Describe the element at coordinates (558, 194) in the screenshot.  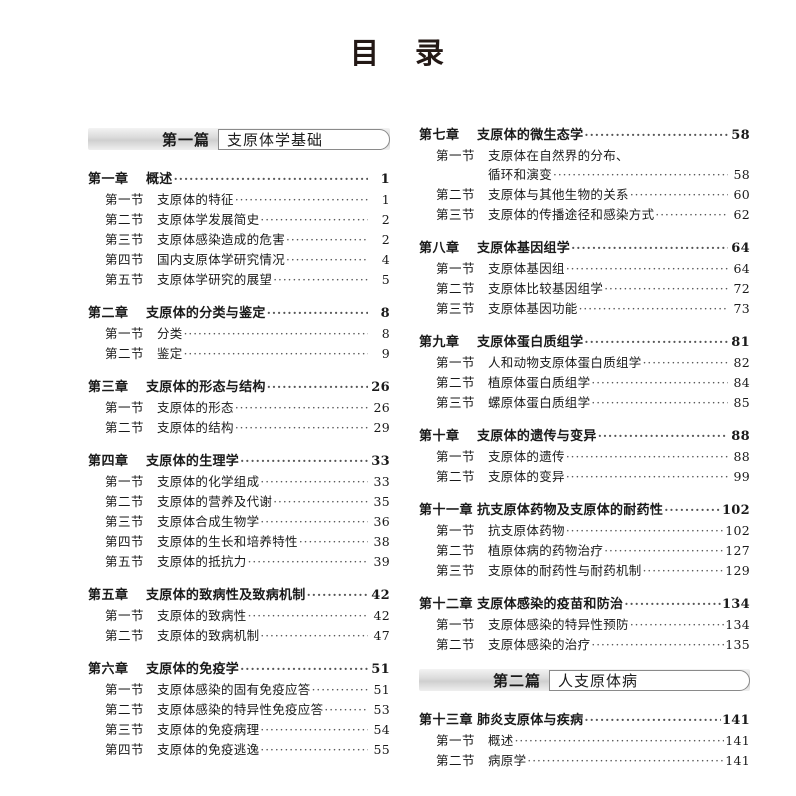
I see `section-title: 支原体与其他生物的关系` at that location.